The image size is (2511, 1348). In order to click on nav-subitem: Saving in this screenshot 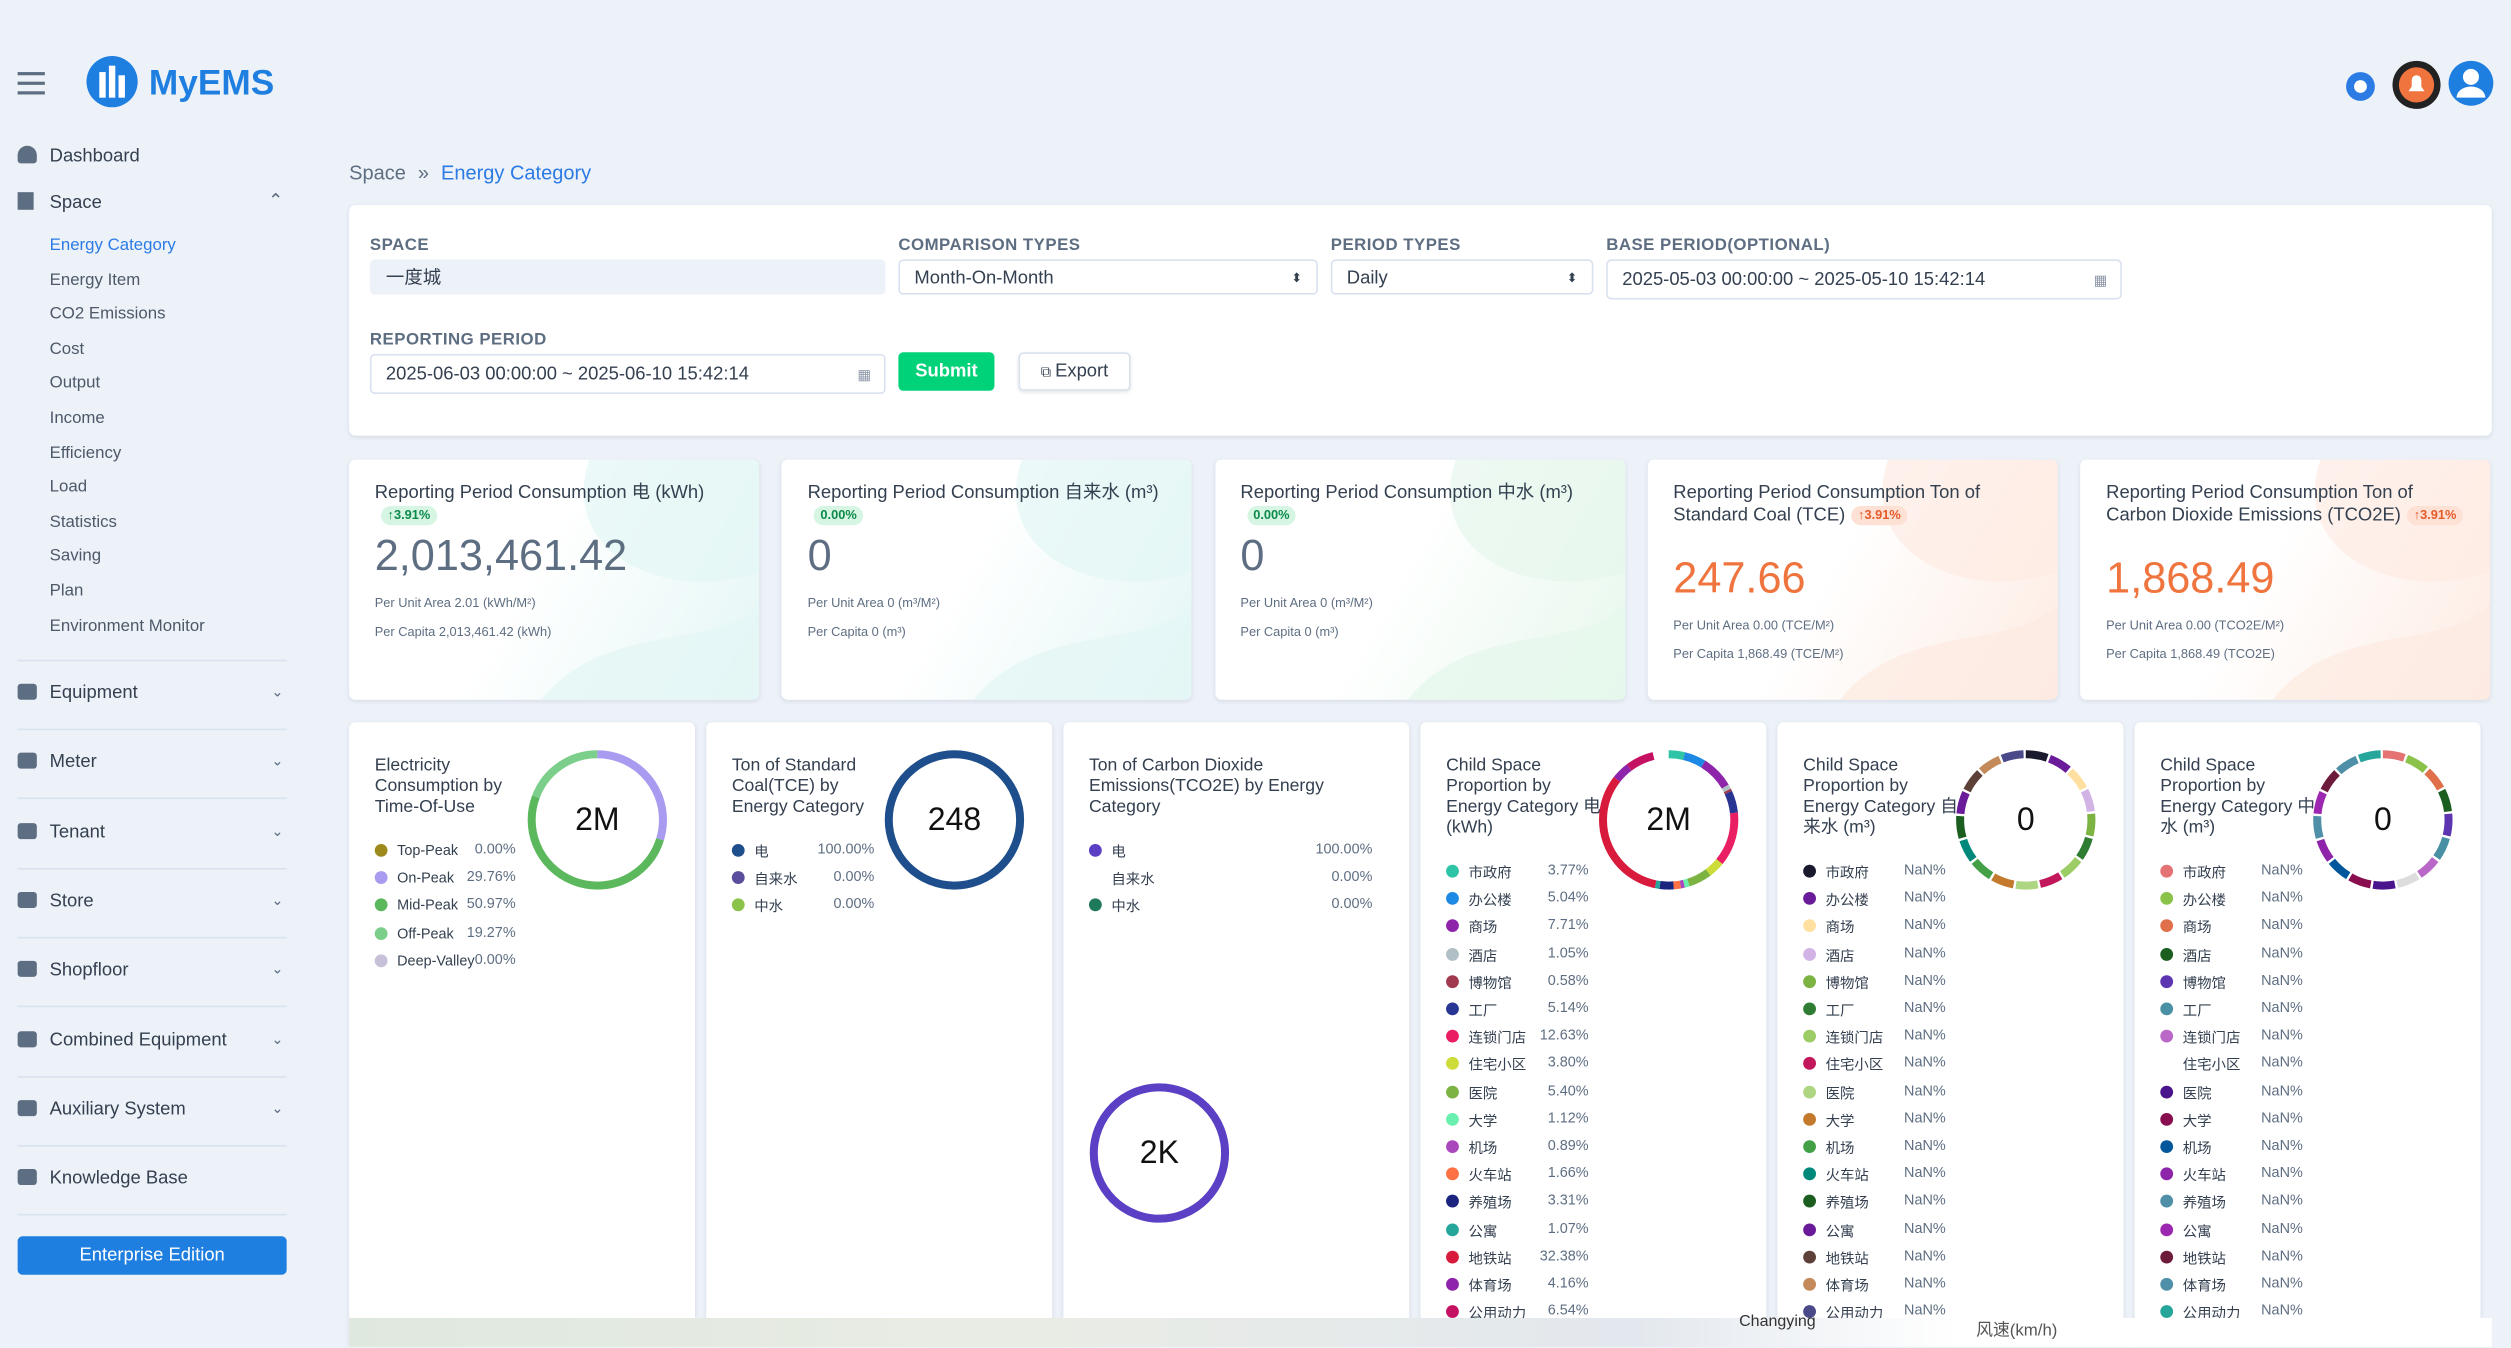, I will do `click(75, 556)`.